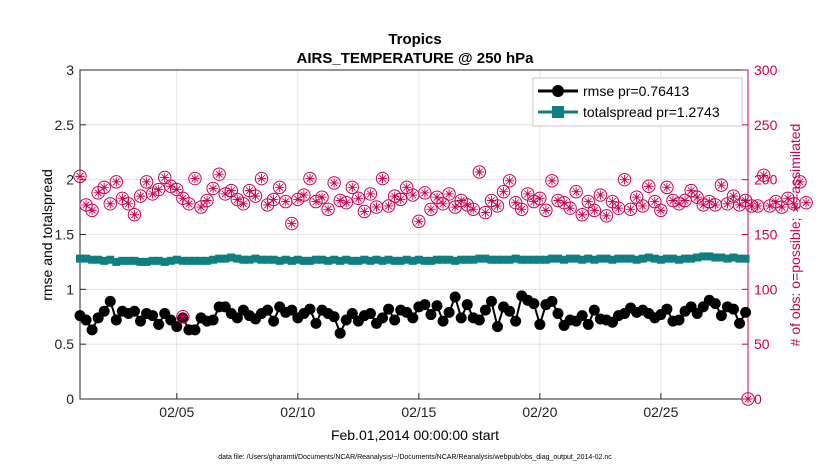  I want to click on obs-annotation-point, so click(183, 317).